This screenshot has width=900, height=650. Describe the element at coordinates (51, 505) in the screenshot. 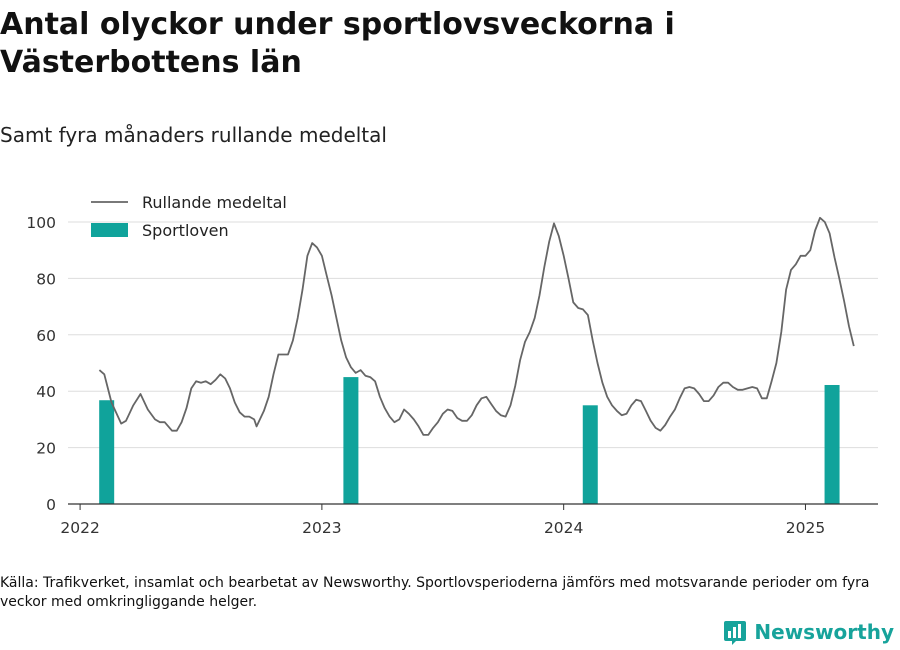

I see `y-tick-label: 0` at that location.